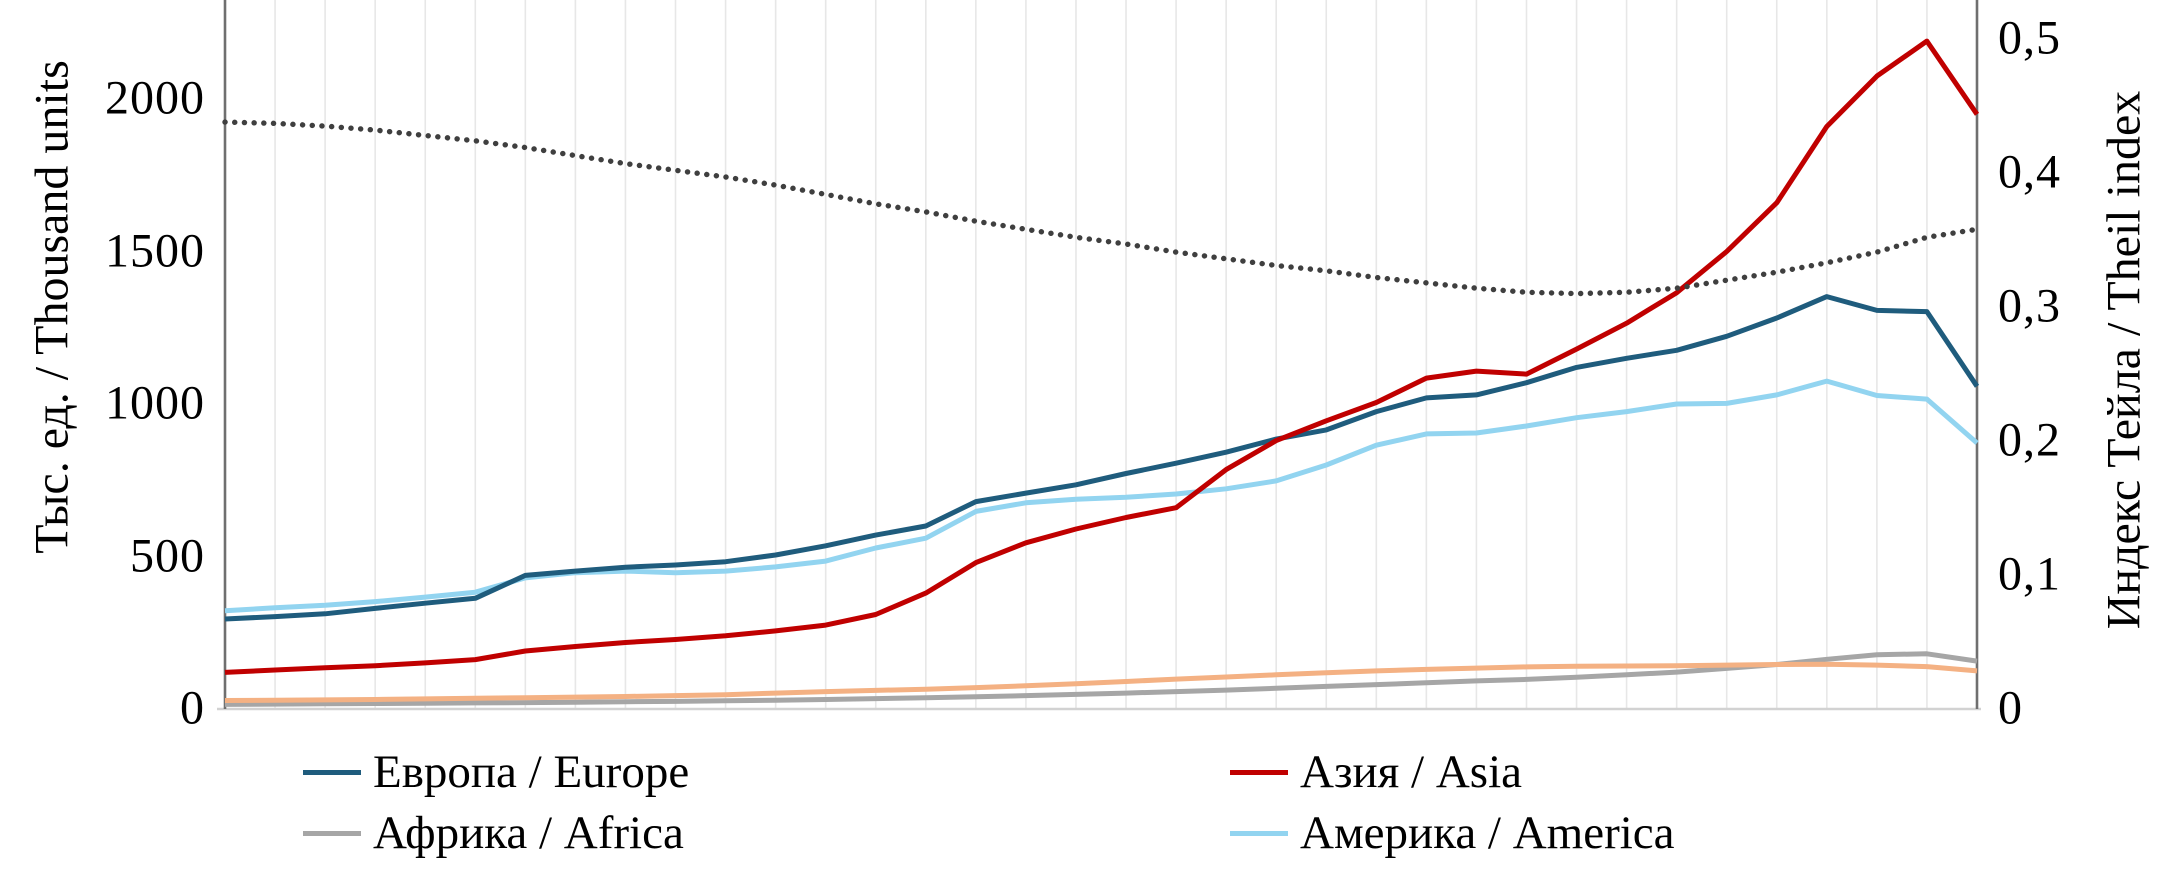 The height and width of the screenshot is (873, 2176). Describe the element at coordinates (2029, 440) in the screenshot. I see `right-axis-tick: 0,2` at that location.